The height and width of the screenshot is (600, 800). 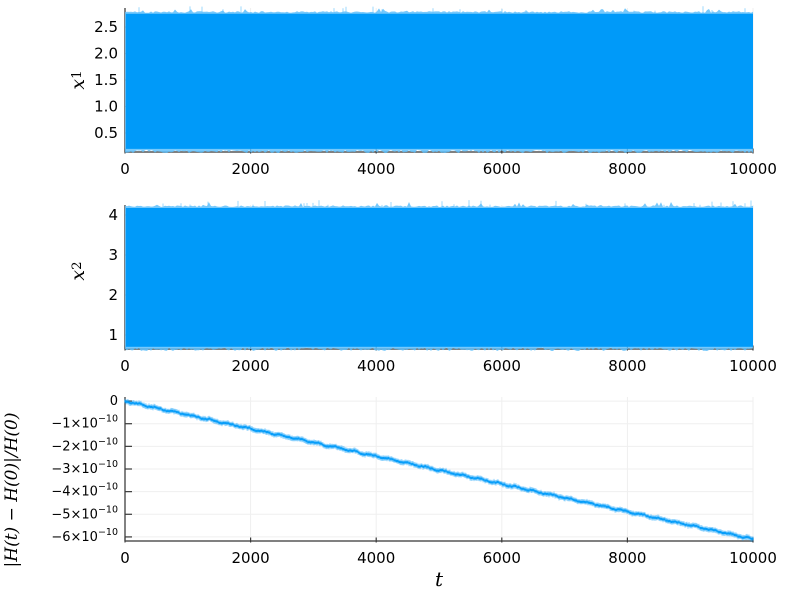 What do you see at coordinates (106, 54) in the screenshot?
I see `y-tick-label: 2.0` at bounding box center [106, 54].